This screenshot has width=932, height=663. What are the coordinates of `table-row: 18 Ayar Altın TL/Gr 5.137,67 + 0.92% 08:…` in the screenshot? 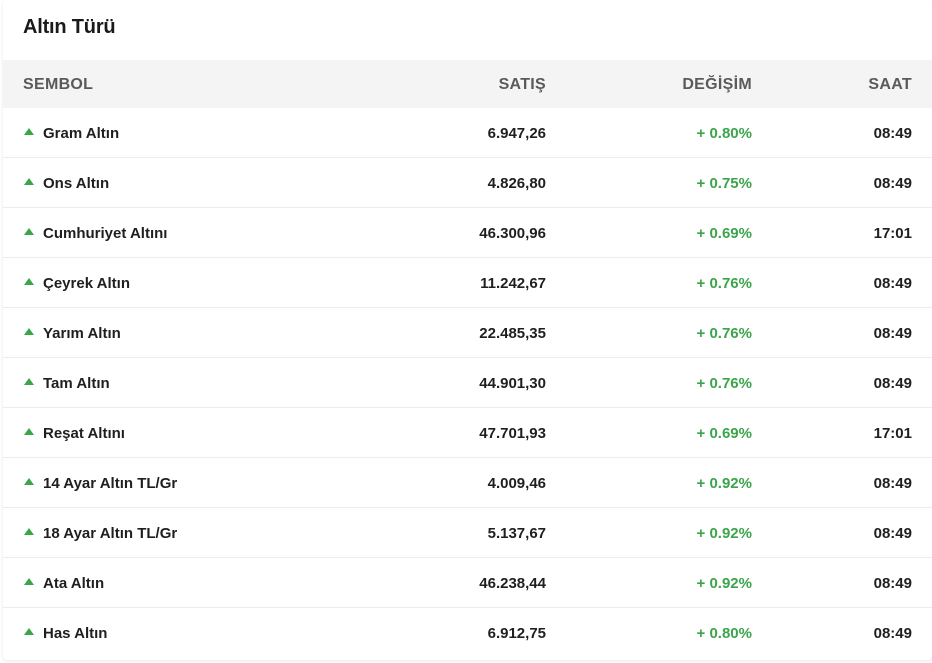 It's located at (467, 533).